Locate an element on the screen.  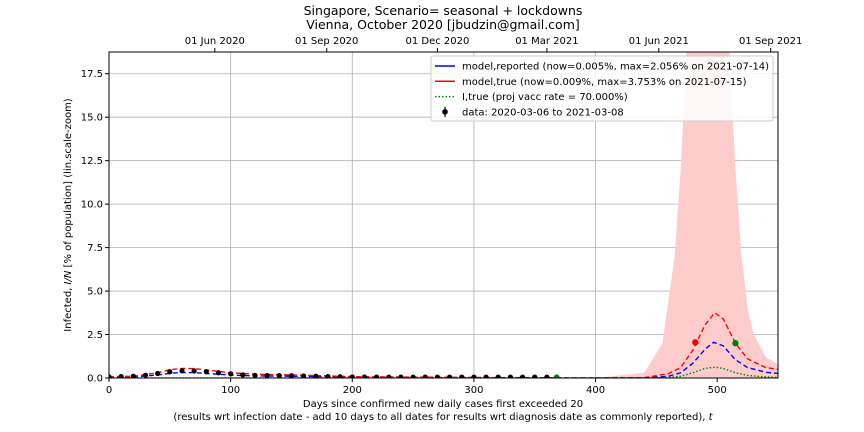
x-tick-label: 200 is located at coordinates (352, 390).